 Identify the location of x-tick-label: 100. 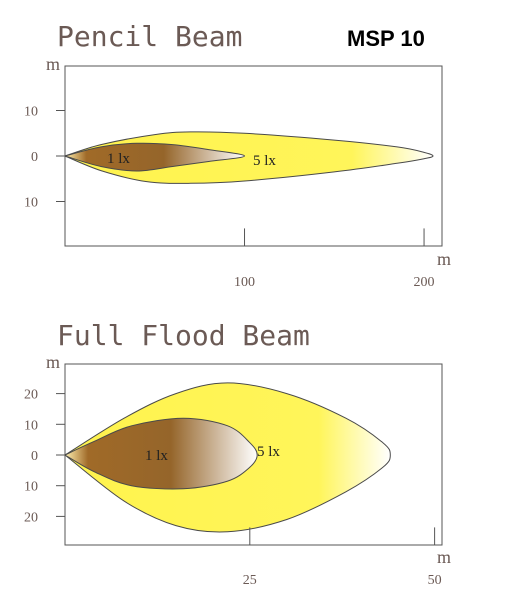
(244, 282).